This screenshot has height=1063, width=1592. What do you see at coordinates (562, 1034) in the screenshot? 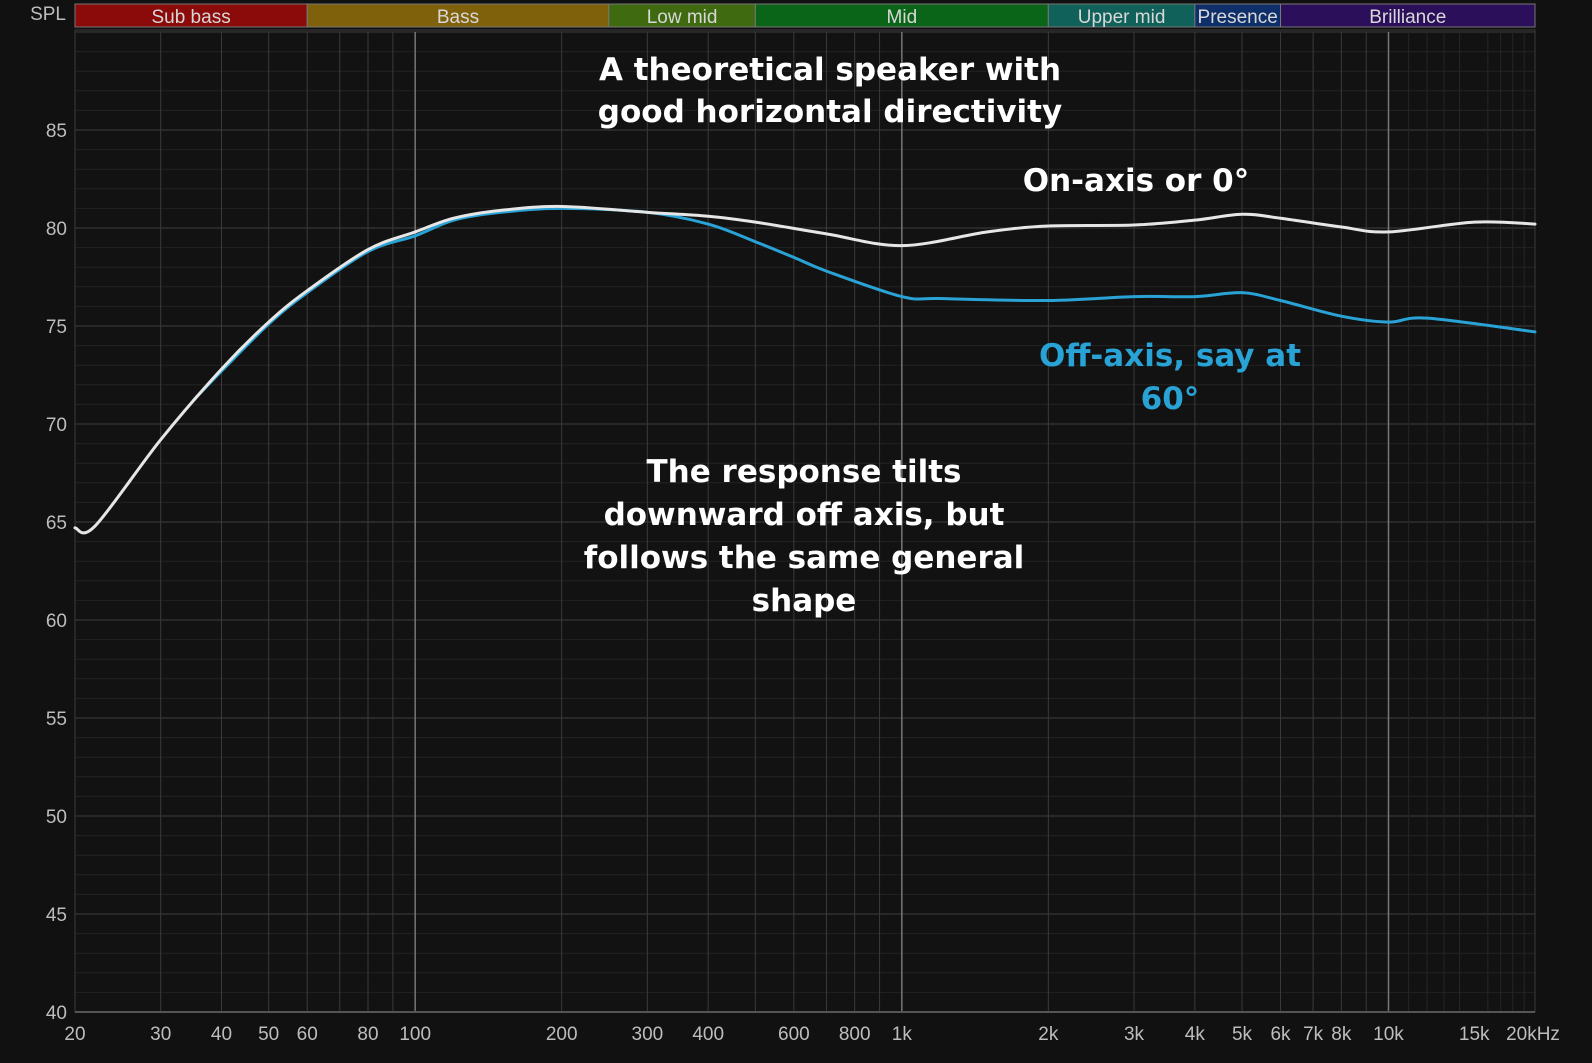
I see `x-tick-label: 200` at bounding box center [562, 1034].